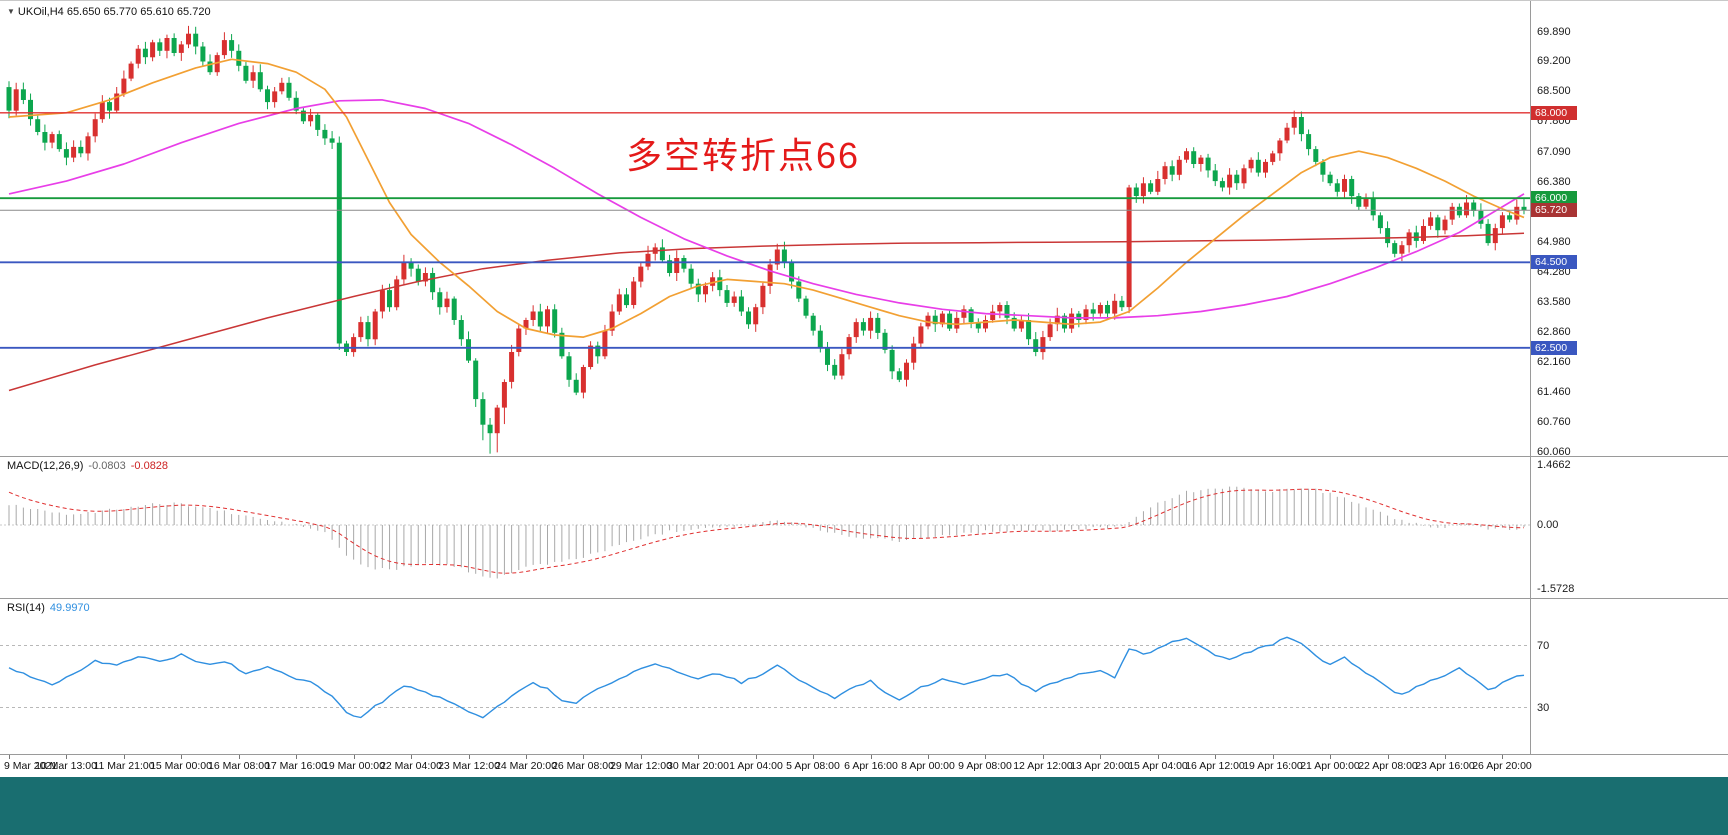 The height and width of the screenshot is (835, 1728). I want to click on time-axis-label: 19 Apr 16:00, so click(1273, 766).